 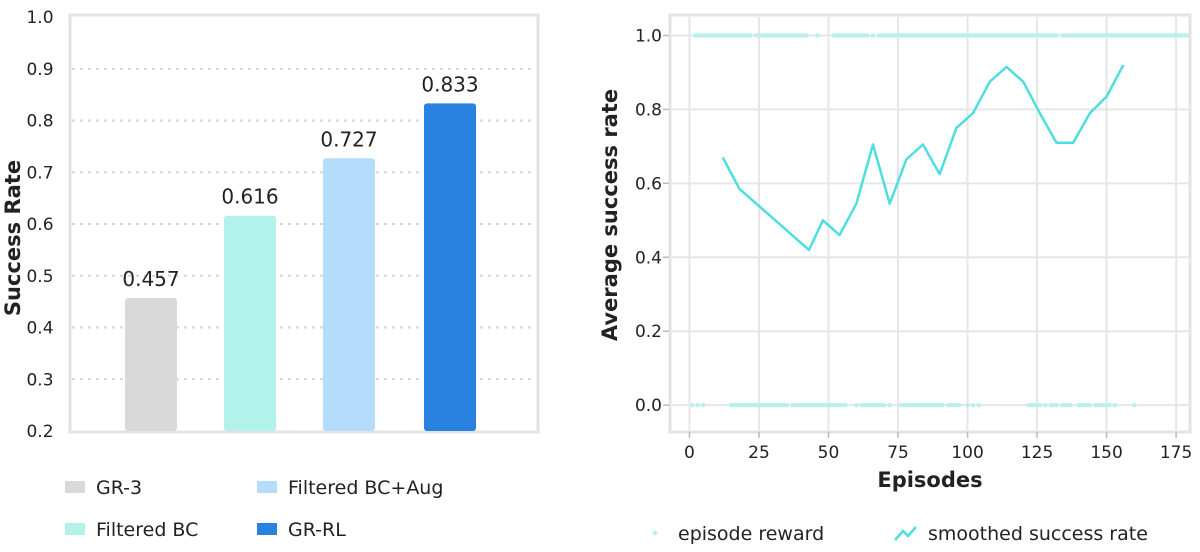 I want to click on line-x-tick-label: 50, so click(x=829, y=453).